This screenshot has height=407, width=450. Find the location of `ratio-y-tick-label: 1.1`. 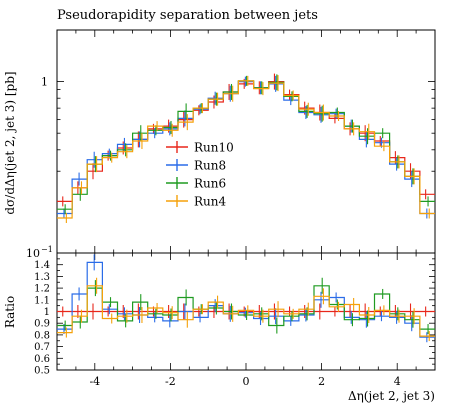

ratio-y-tick-label: 1.1 is located at coordinates (42, 300).